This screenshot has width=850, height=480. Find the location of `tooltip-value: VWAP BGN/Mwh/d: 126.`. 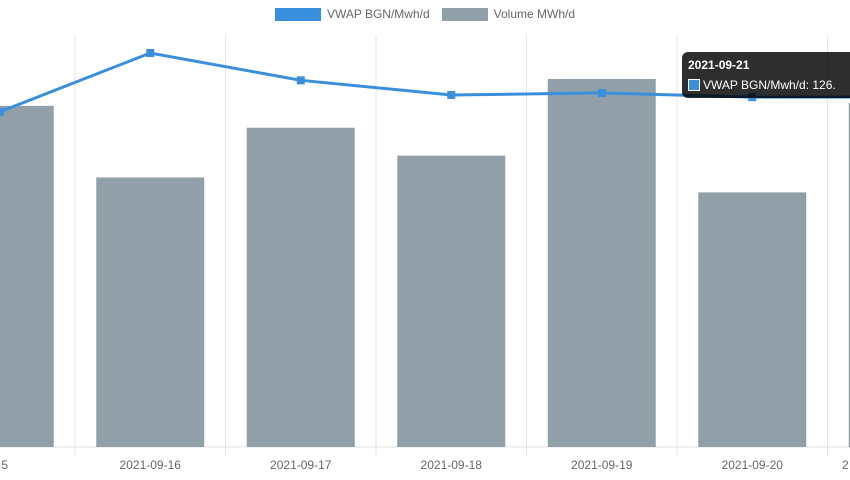

tooltip-value: VWAP BGN/Mwh/d: 126. is located at coordinates (769, 85).